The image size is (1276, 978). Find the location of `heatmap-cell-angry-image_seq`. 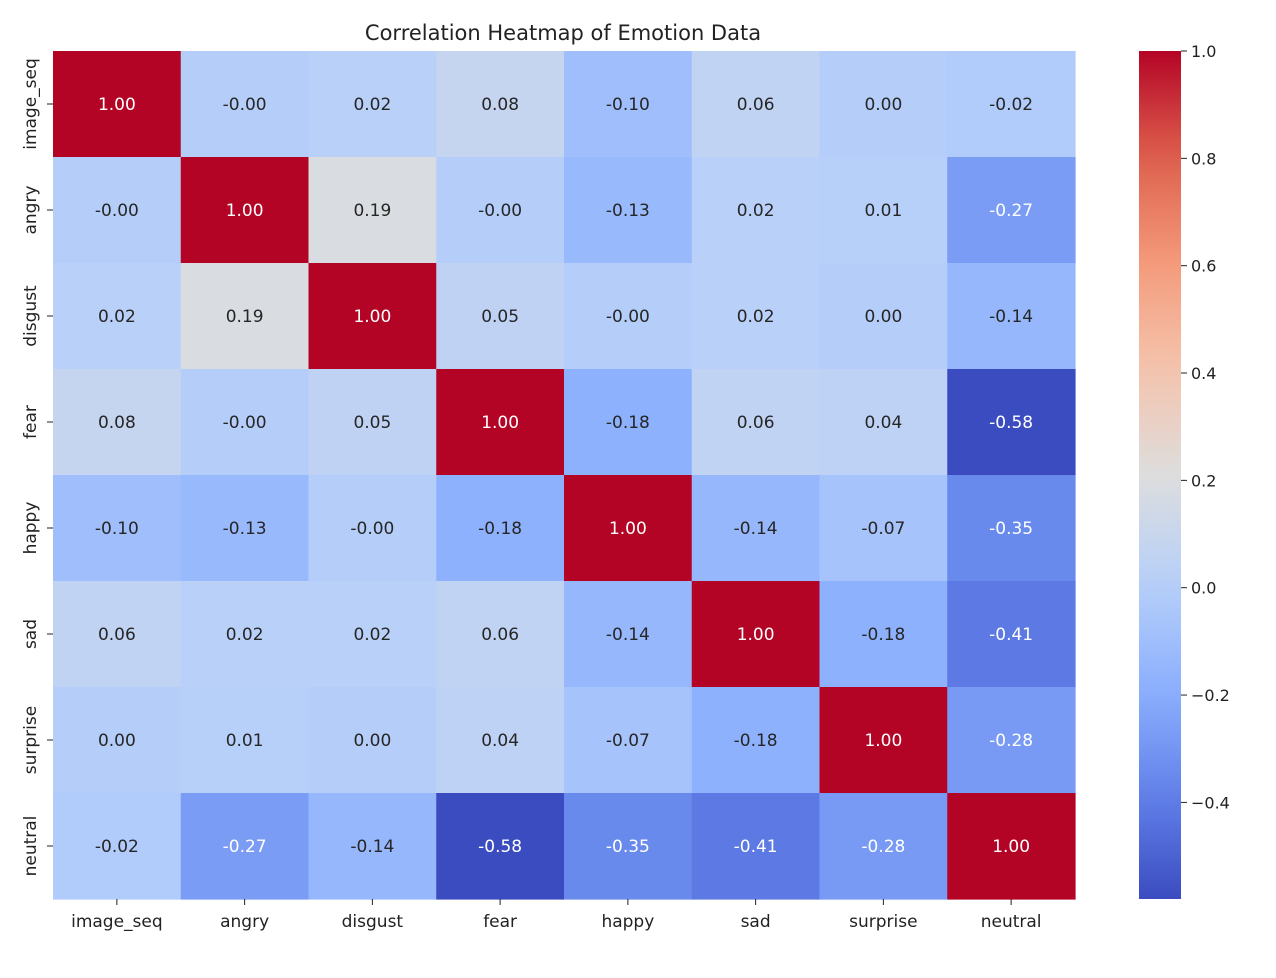

heatmap-cell-angry-image_seq is located at coordinates (117, 210).